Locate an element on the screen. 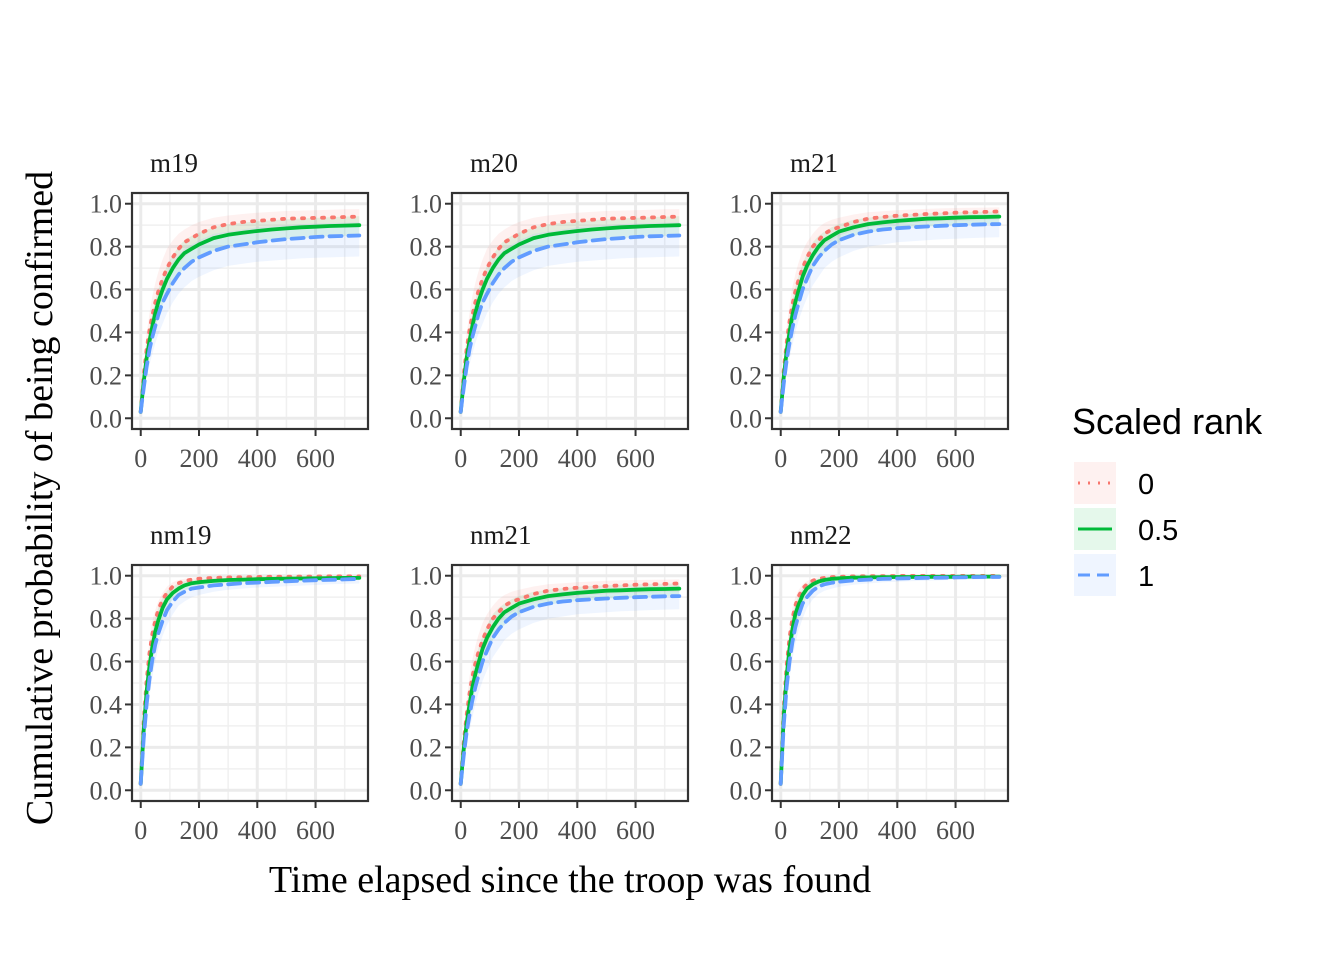  legend-title: Scaled rank is located at coordinates (1167, 421).